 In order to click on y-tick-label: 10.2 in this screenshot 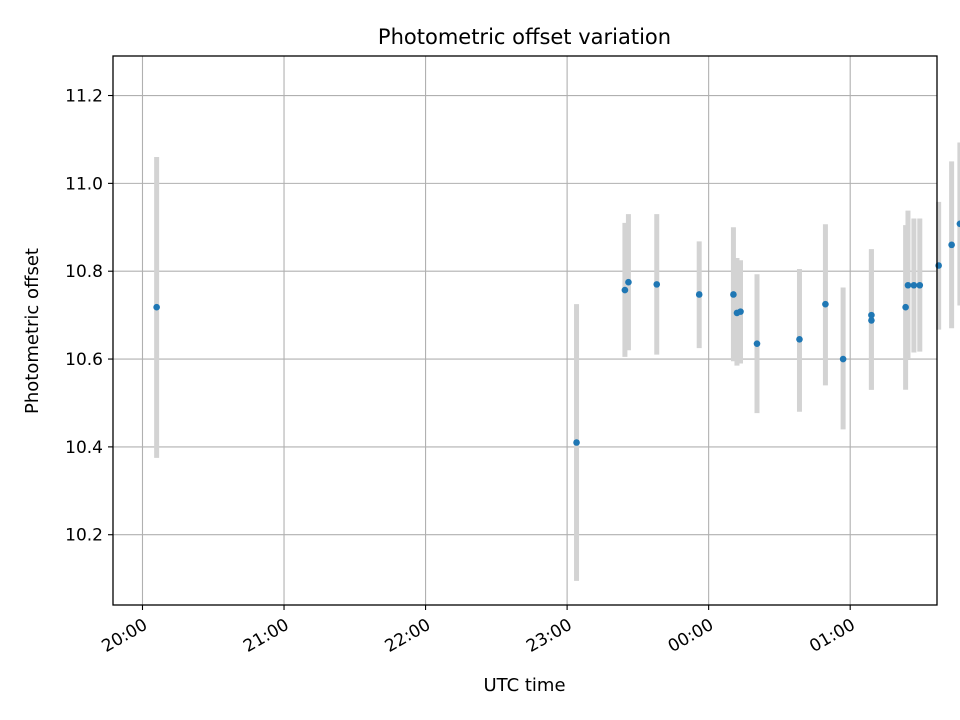, I will do `click(84, 536)`.